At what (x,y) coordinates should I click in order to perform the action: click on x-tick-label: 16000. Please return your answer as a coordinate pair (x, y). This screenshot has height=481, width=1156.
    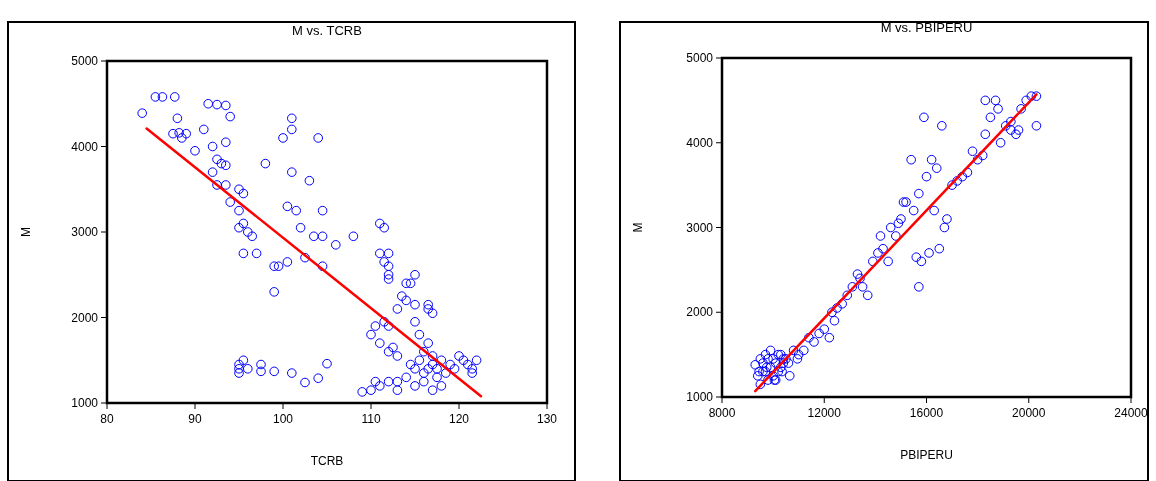
    Looking at the image, I should click on (926, 413).